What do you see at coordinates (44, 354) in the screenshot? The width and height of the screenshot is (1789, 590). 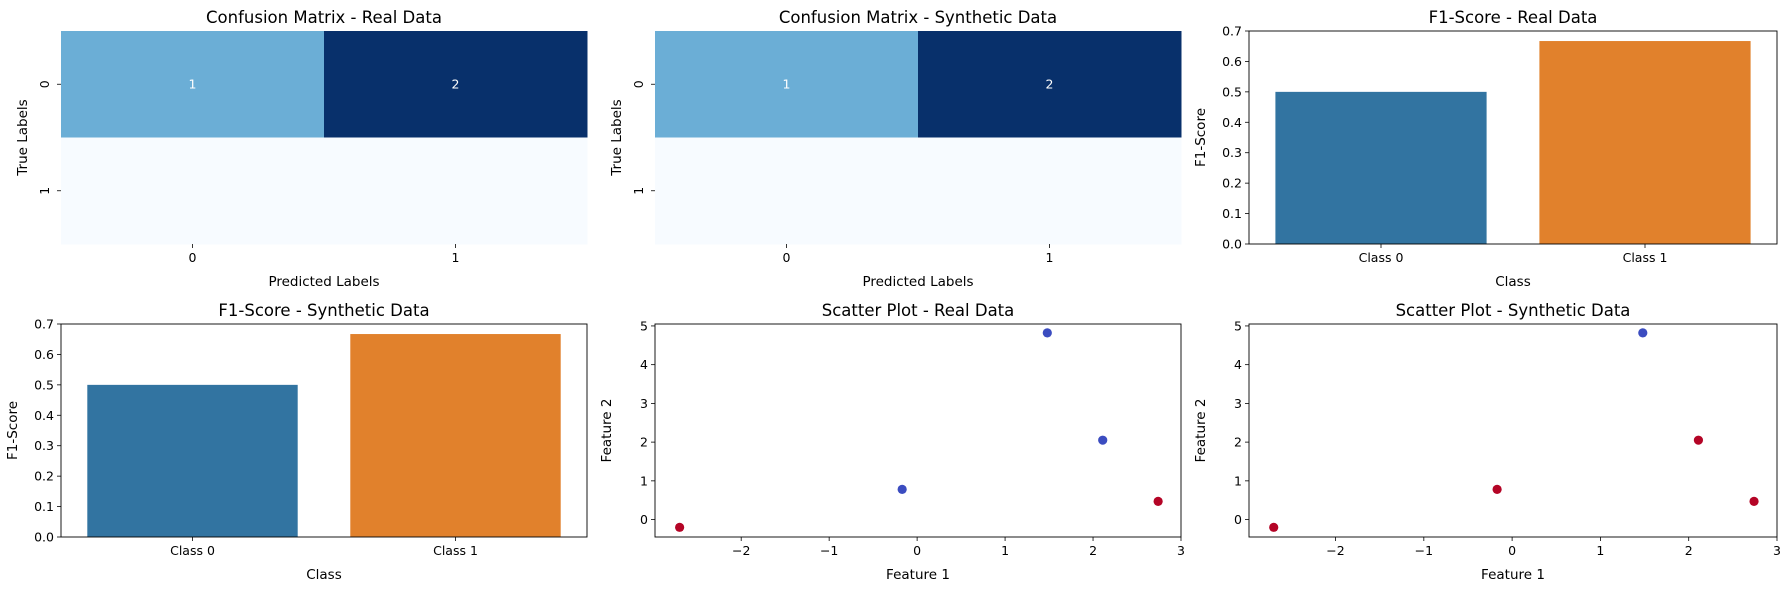 I see `y-tick-label: 0.6` at bounding box center [44, 354].